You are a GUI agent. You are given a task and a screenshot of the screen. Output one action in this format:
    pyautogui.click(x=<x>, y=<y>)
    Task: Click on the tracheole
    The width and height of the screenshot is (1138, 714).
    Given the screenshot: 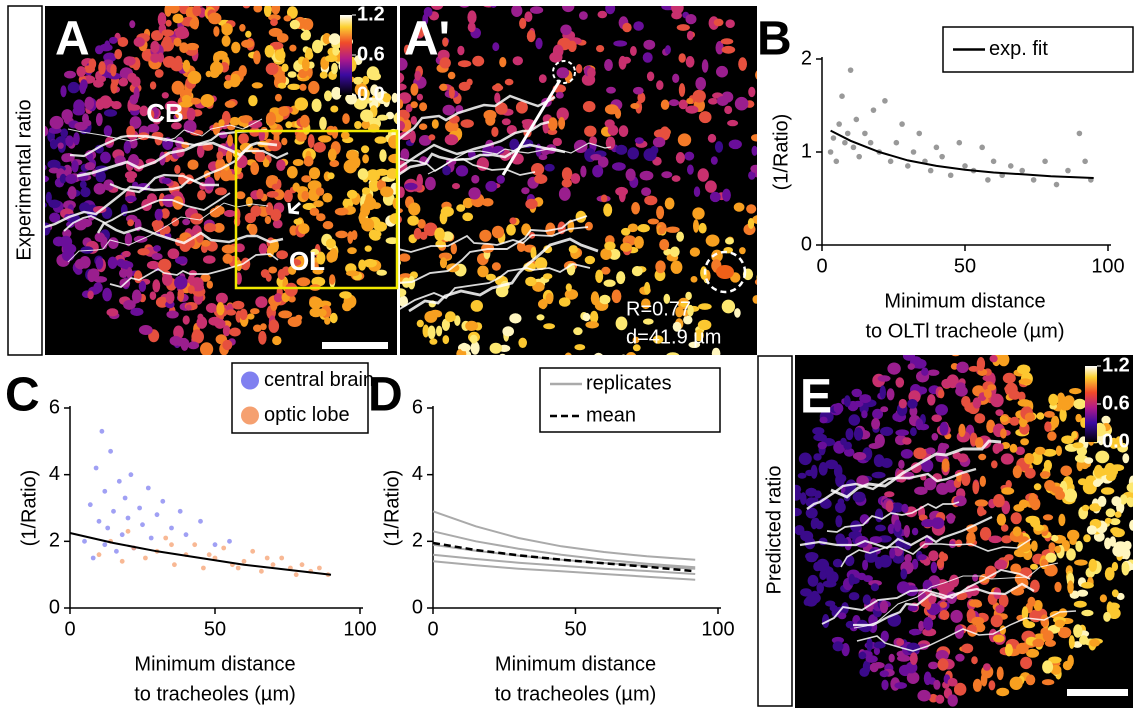 What is the action you would take?
    pyautogui.click(x=468, y=166)
    